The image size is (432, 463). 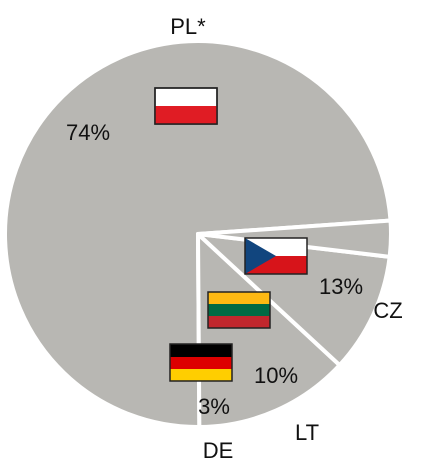 What do you see at coordinates (214, 406) in the screenshot?
I see `slice-value-de: 3%` at bounding box center [214, 406].